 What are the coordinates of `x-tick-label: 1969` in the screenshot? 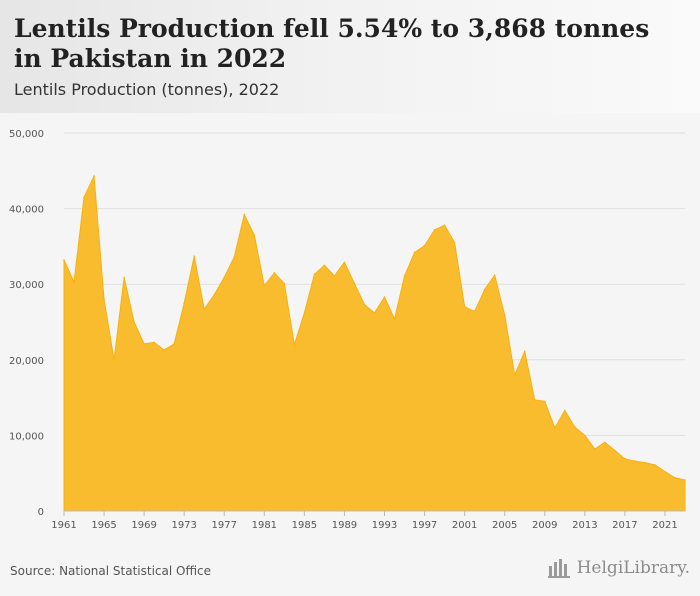 It's located at (143, 524).